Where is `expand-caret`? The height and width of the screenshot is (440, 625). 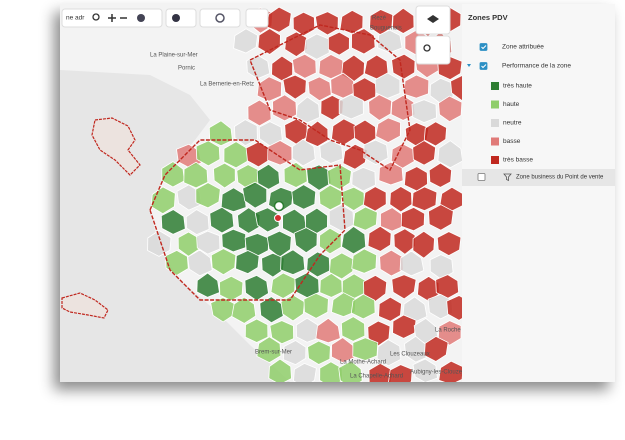 expand-caret is located at coordinates (469, 65).